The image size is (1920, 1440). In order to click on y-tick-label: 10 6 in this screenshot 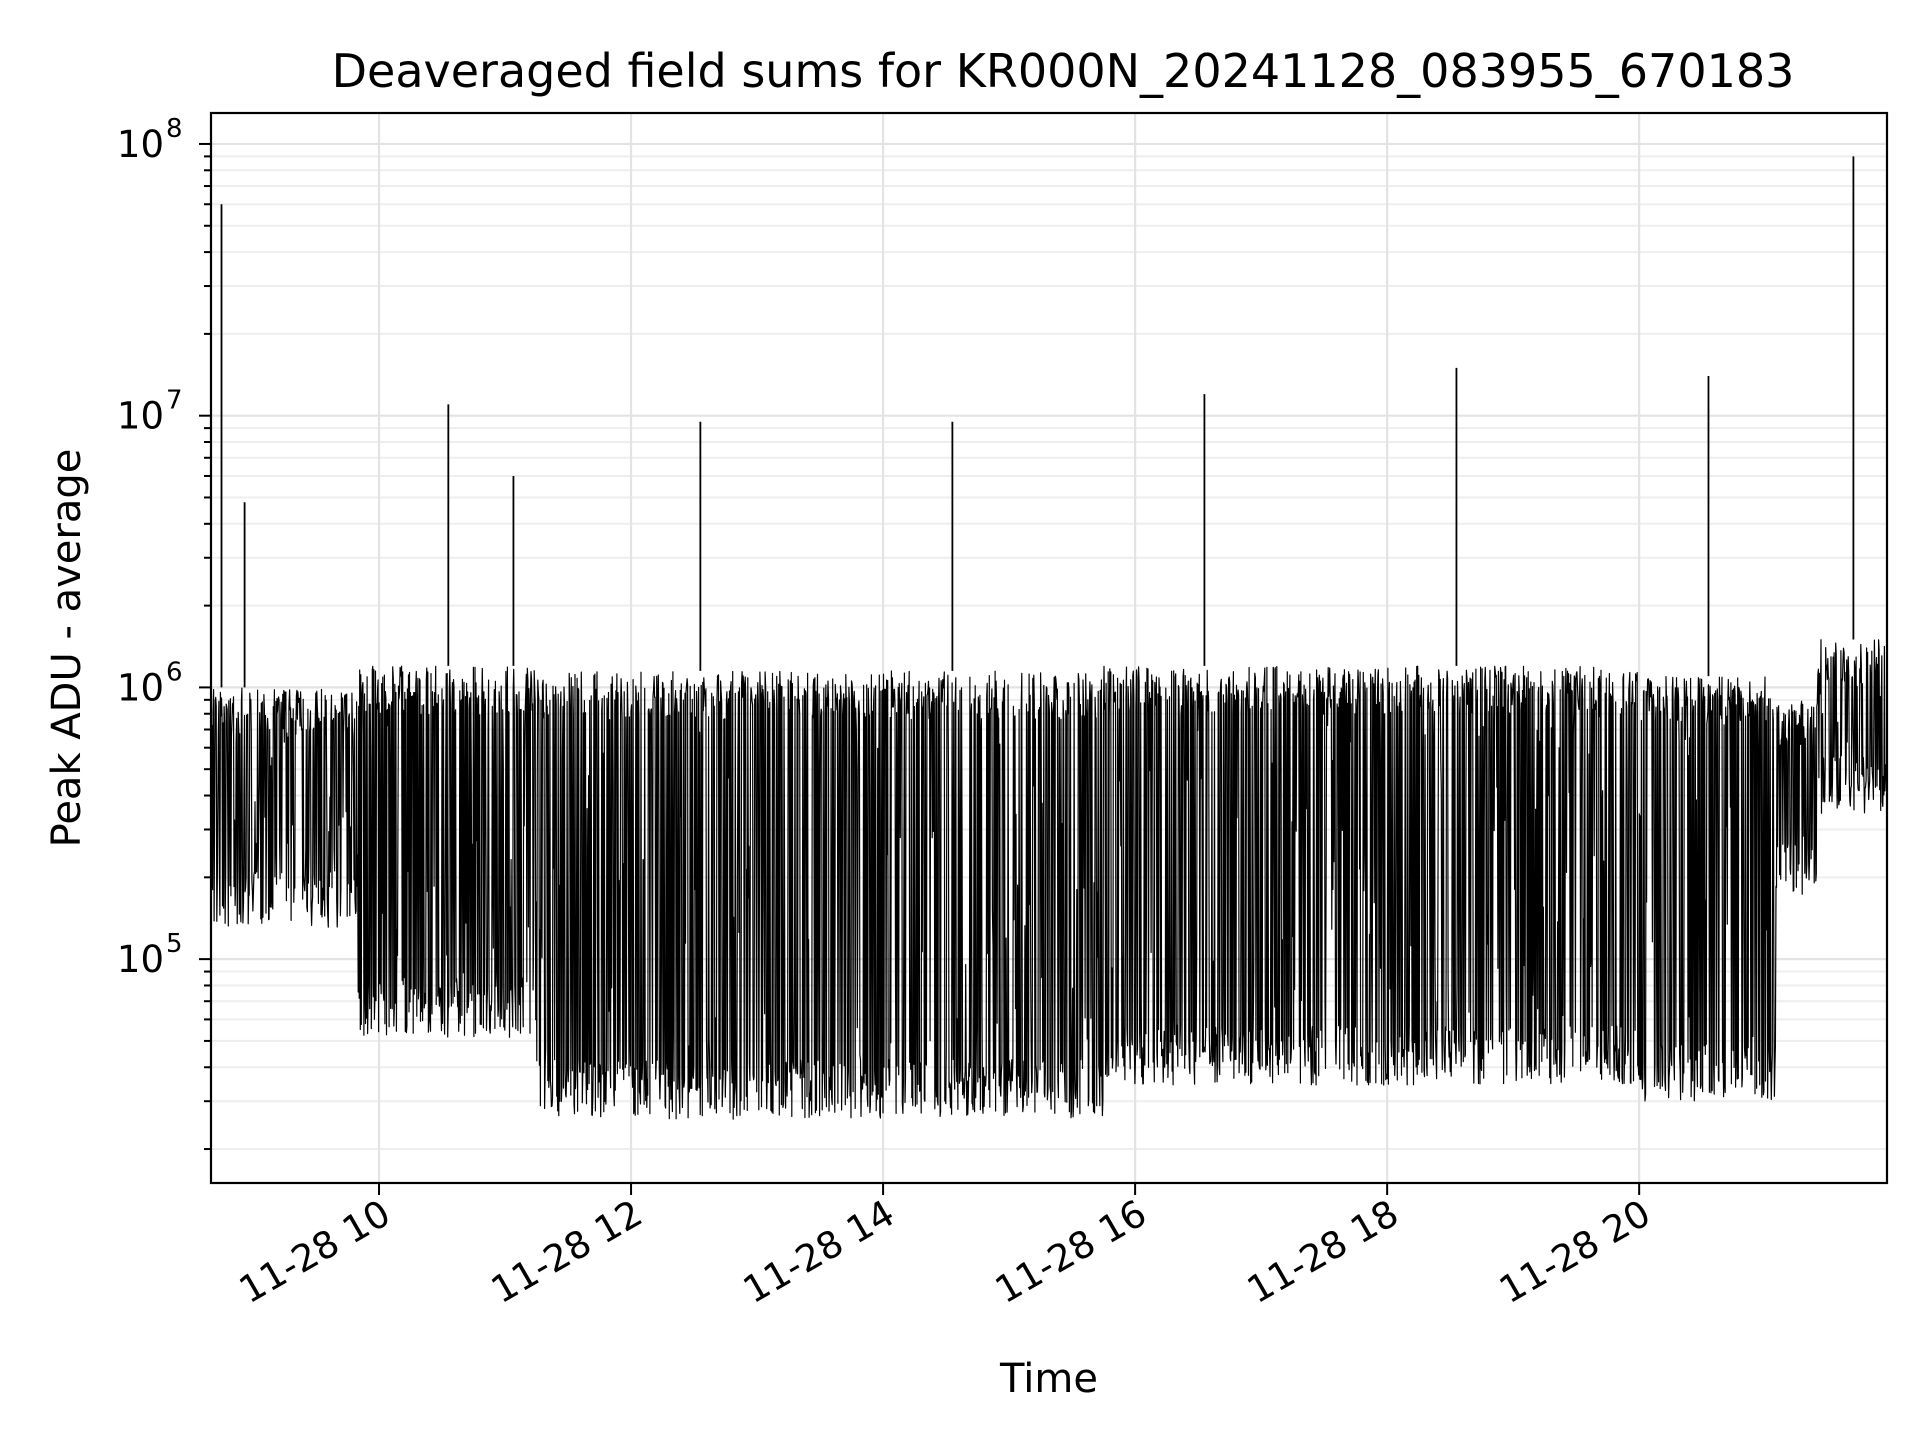, I will do `click(150, 683)`.